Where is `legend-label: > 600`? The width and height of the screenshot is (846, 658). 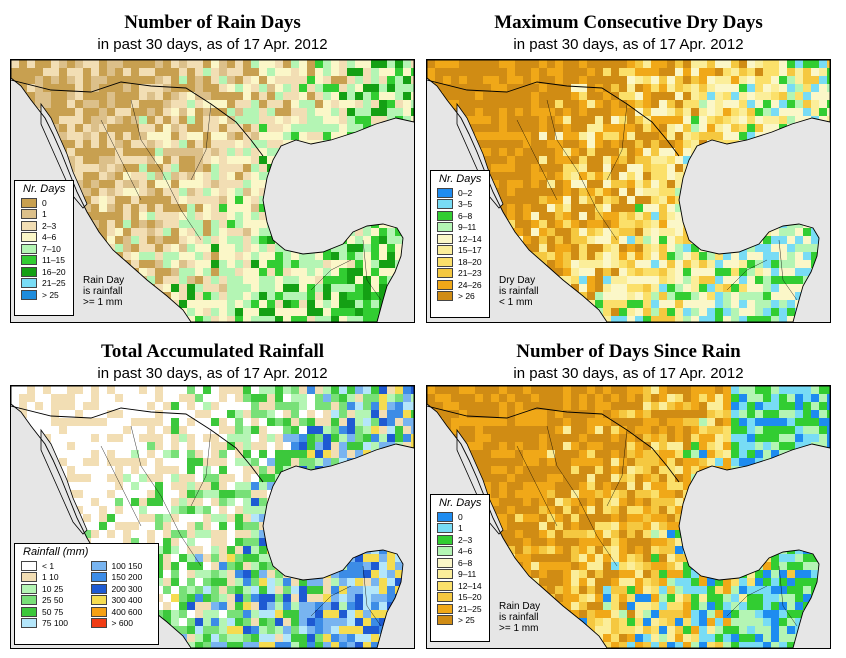
legend-label: > 600 is located at coordinates (122, 623).